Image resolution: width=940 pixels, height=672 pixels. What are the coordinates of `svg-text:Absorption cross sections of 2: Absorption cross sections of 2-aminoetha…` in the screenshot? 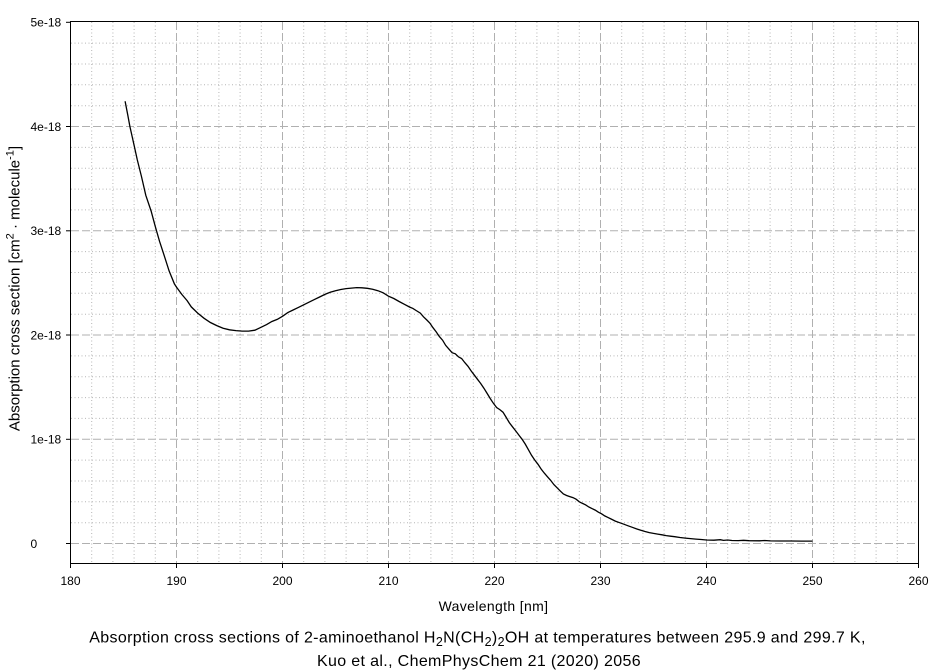 It's located at (477, 640).